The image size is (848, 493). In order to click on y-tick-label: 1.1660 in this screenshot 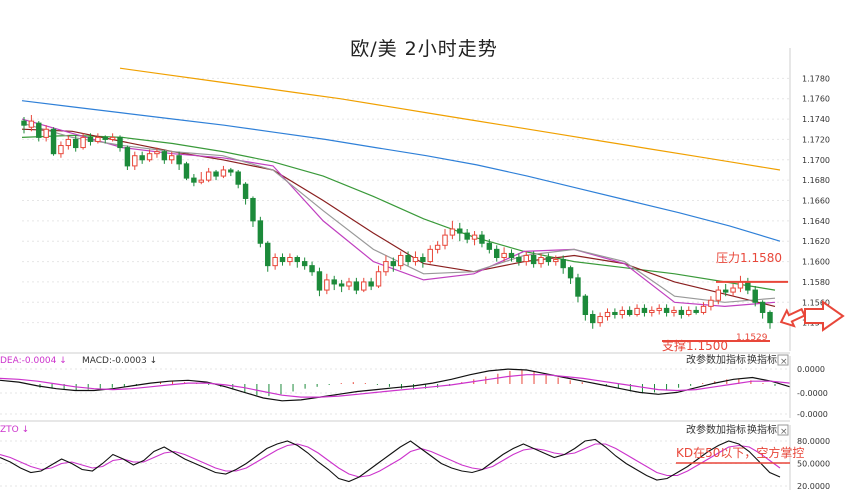, I will do `click(816, 201)`.